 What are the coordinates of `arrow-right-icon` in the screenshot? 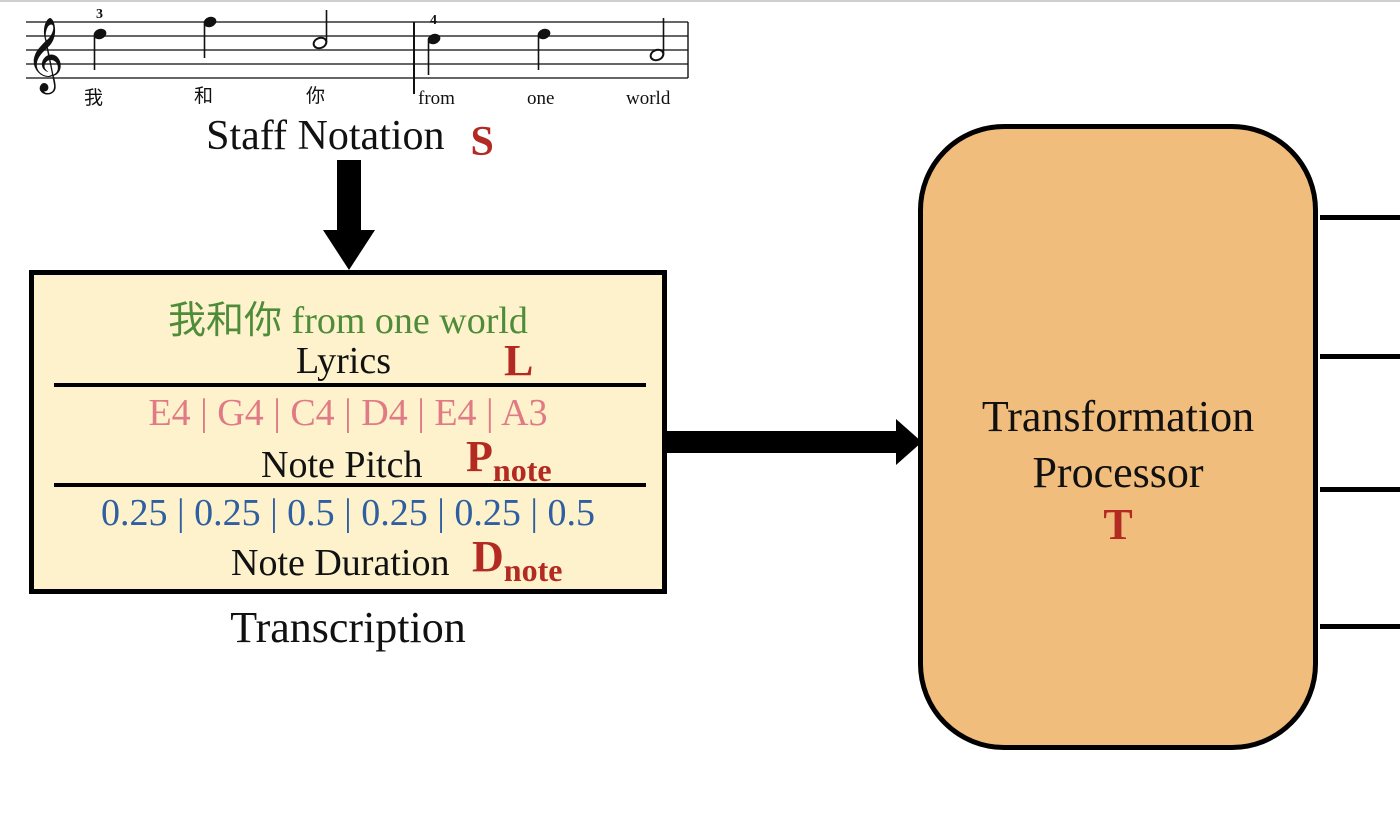 It's located at (909, 442).